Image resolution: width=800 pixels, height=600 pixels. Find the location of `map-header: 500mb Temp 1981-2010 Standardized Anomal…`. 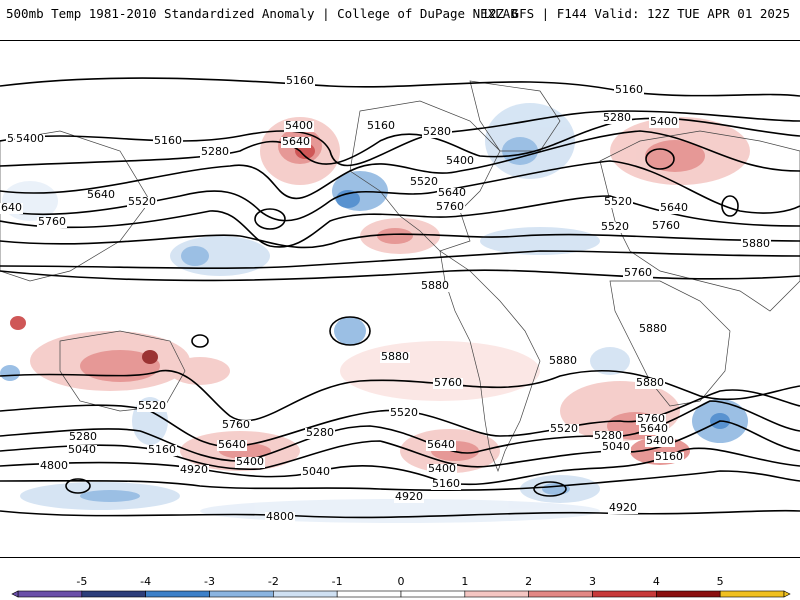

map-header: 500mb Temp 1981-2010 Standardized Anomal… is located at coordinates (400, 12).